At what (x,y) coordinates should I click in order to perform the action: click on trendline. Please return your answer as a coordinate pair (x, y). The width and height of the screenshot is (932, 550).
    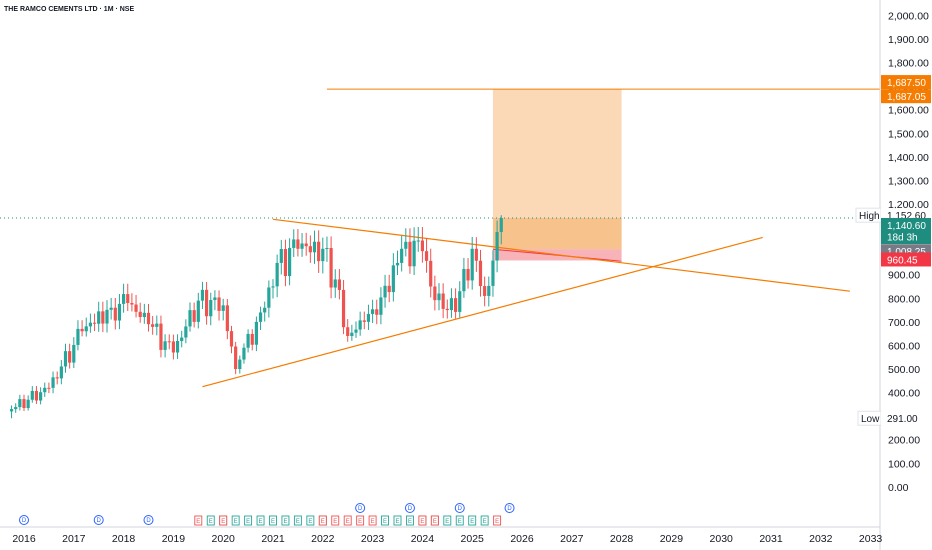
    Looking at the image, I should click on (561, 255).